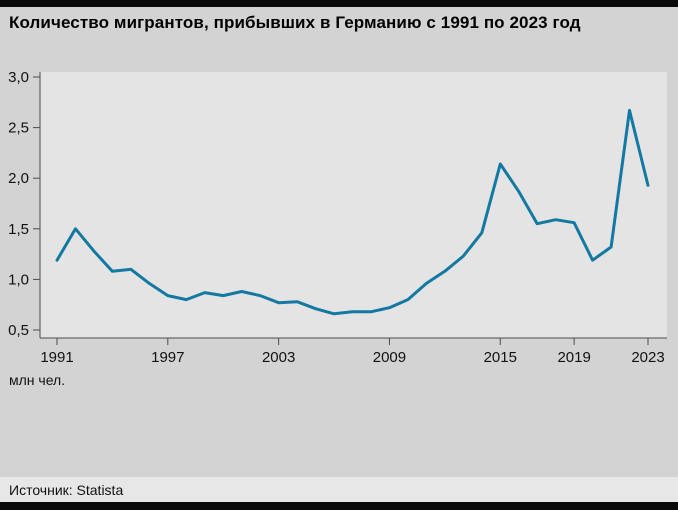 Image resolution: width=678 pixels, height=510 pixels. I want to click on svg-text: 1,0, so click(18, 279).